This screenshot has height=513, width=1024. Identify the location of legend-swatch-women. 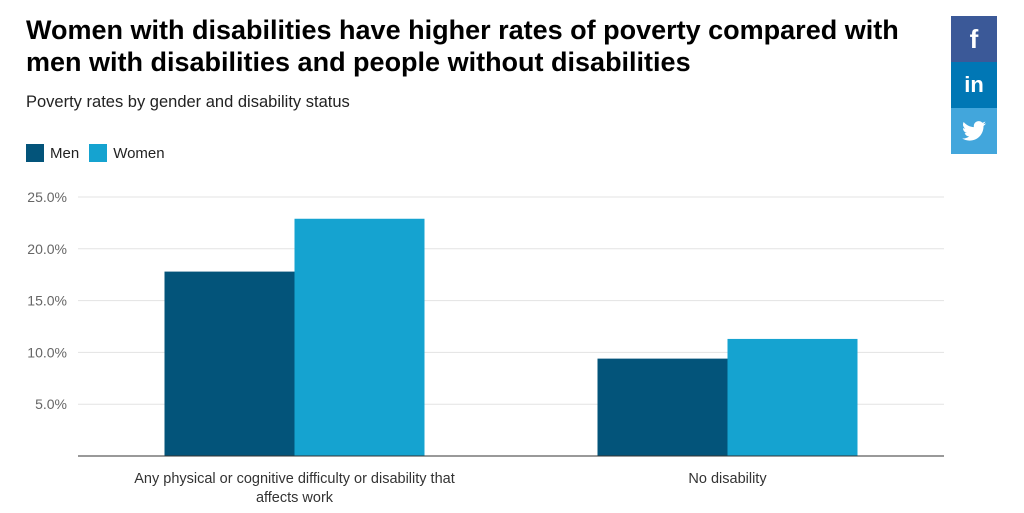
(98, 153).